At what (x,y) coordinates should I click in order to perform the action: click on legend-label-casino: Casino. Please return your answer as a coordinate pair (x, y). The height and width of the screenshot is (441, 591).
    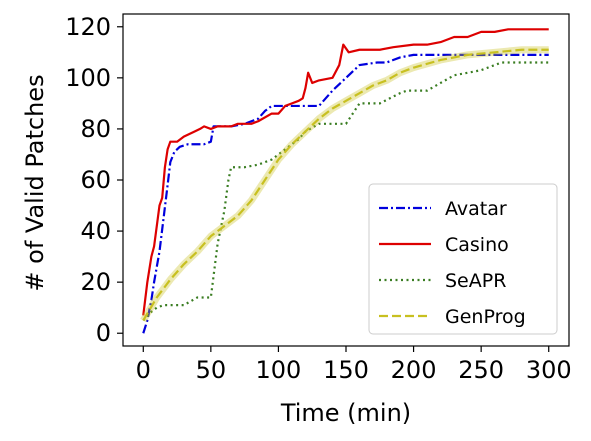
    Looking at the image, I should click on (477, 245).